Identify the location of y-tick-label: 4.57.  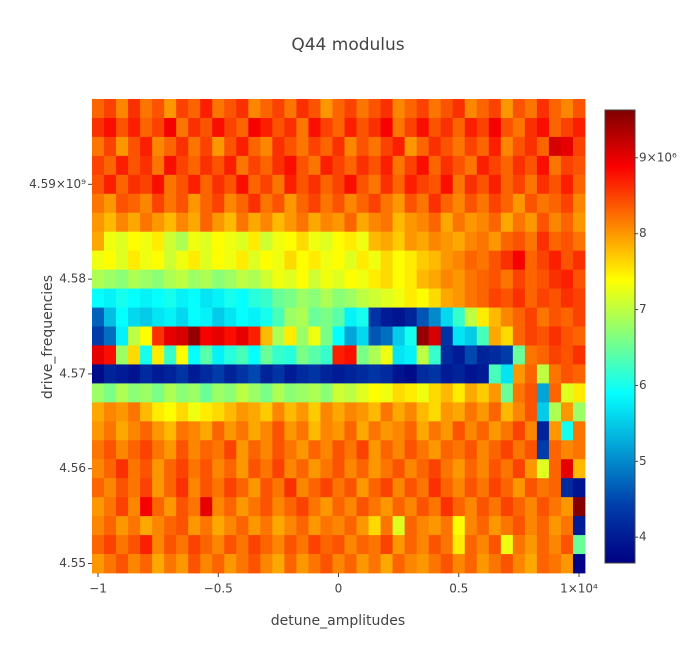
(72, 373).